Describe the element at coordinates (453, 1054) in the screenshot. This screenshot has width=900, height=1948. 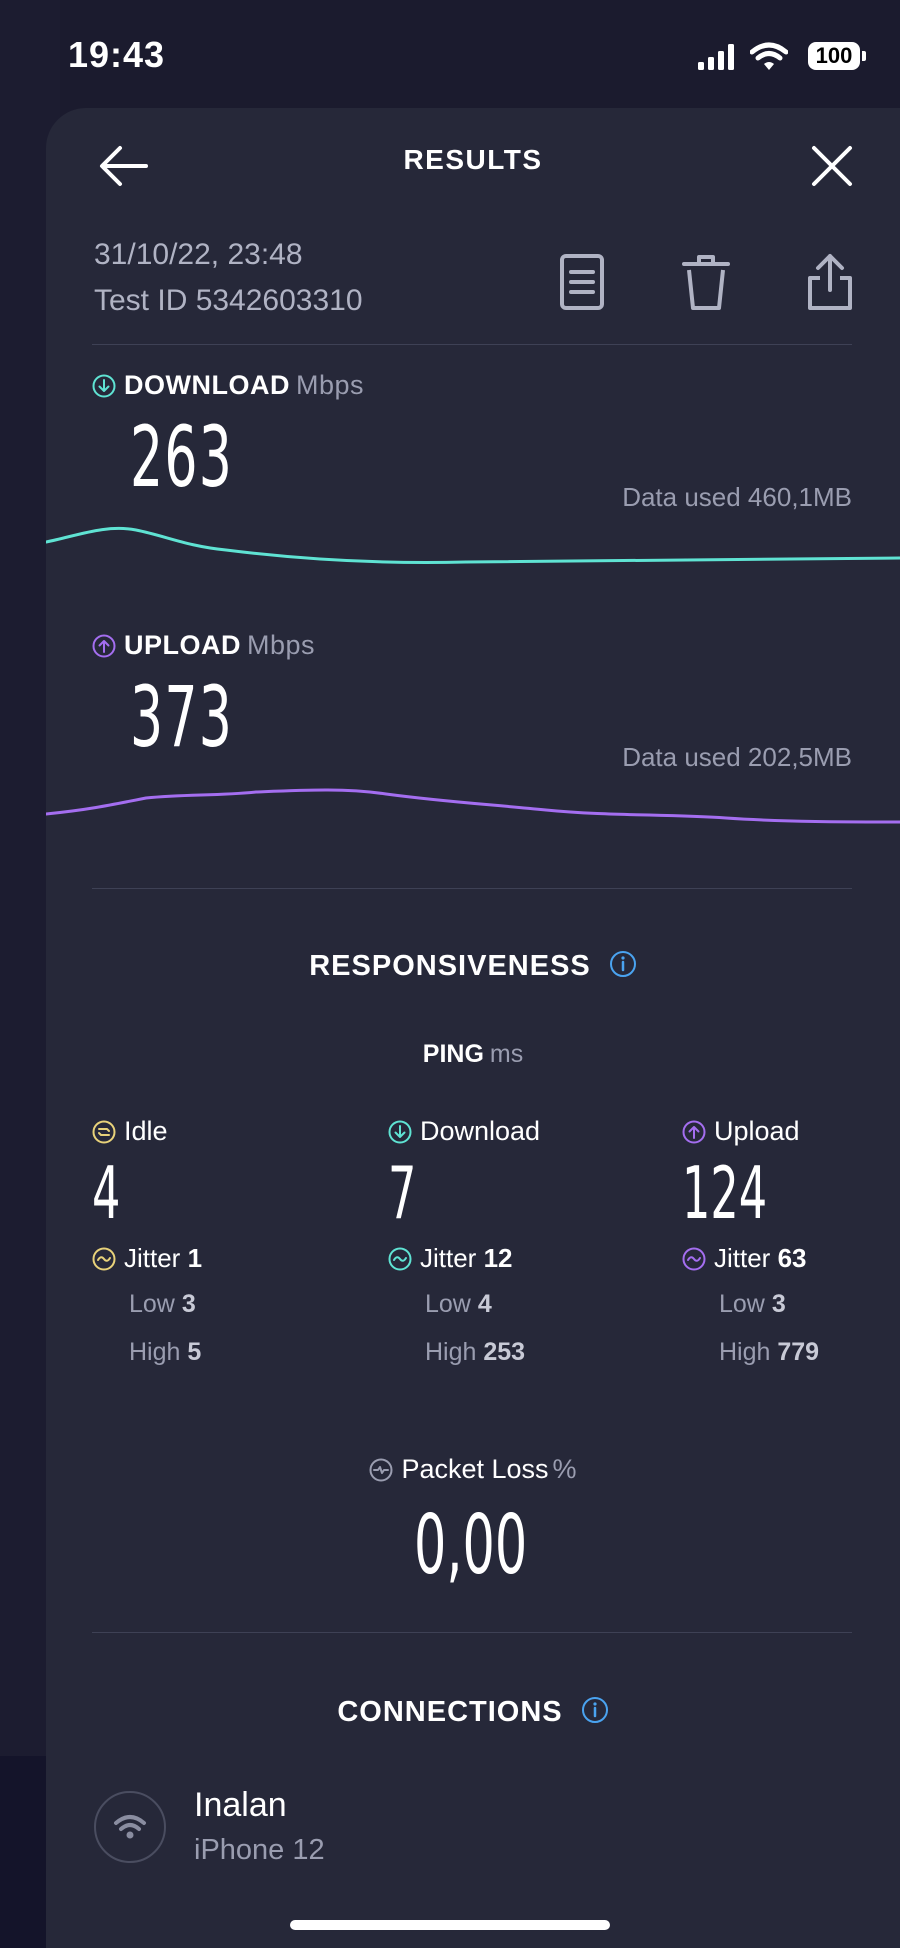
I see `ping-label: PING` at that location.